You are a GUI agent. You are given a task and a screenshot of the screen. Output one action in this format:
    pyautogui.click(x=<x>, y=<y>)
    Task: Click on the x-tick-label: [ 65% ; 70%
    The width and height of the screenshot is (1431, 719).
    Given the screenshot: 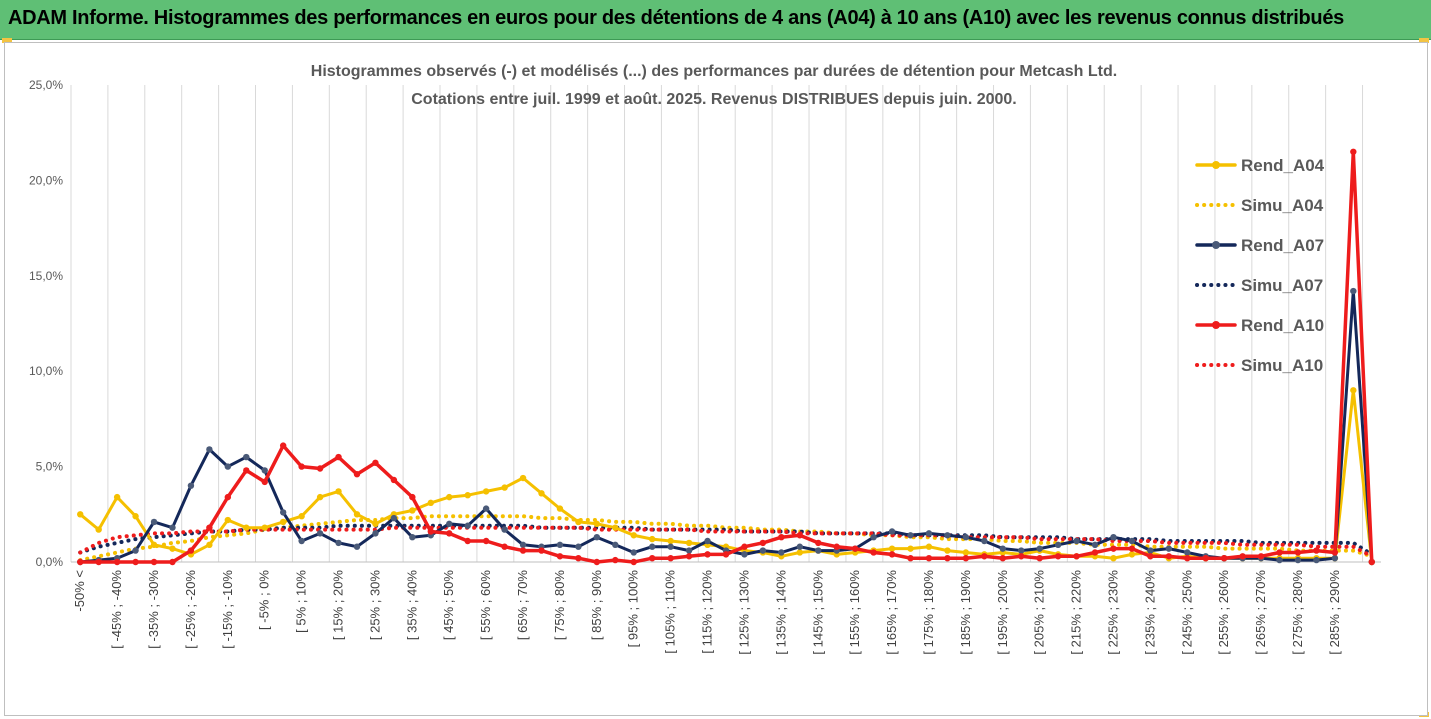 What is the action you would take?
    pyautogui.click(x=522, y=605)
    